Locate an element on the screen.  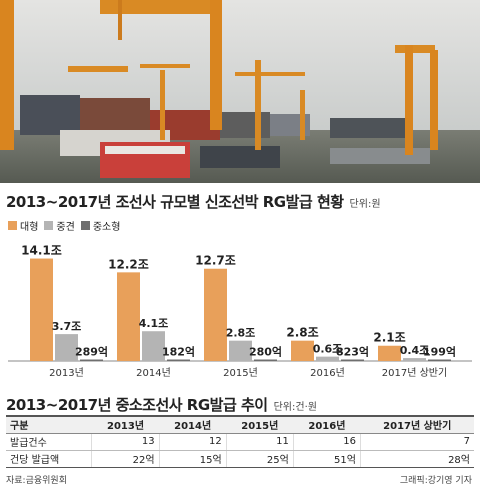
table-cell: 11 is located at coordinates (259, 442).